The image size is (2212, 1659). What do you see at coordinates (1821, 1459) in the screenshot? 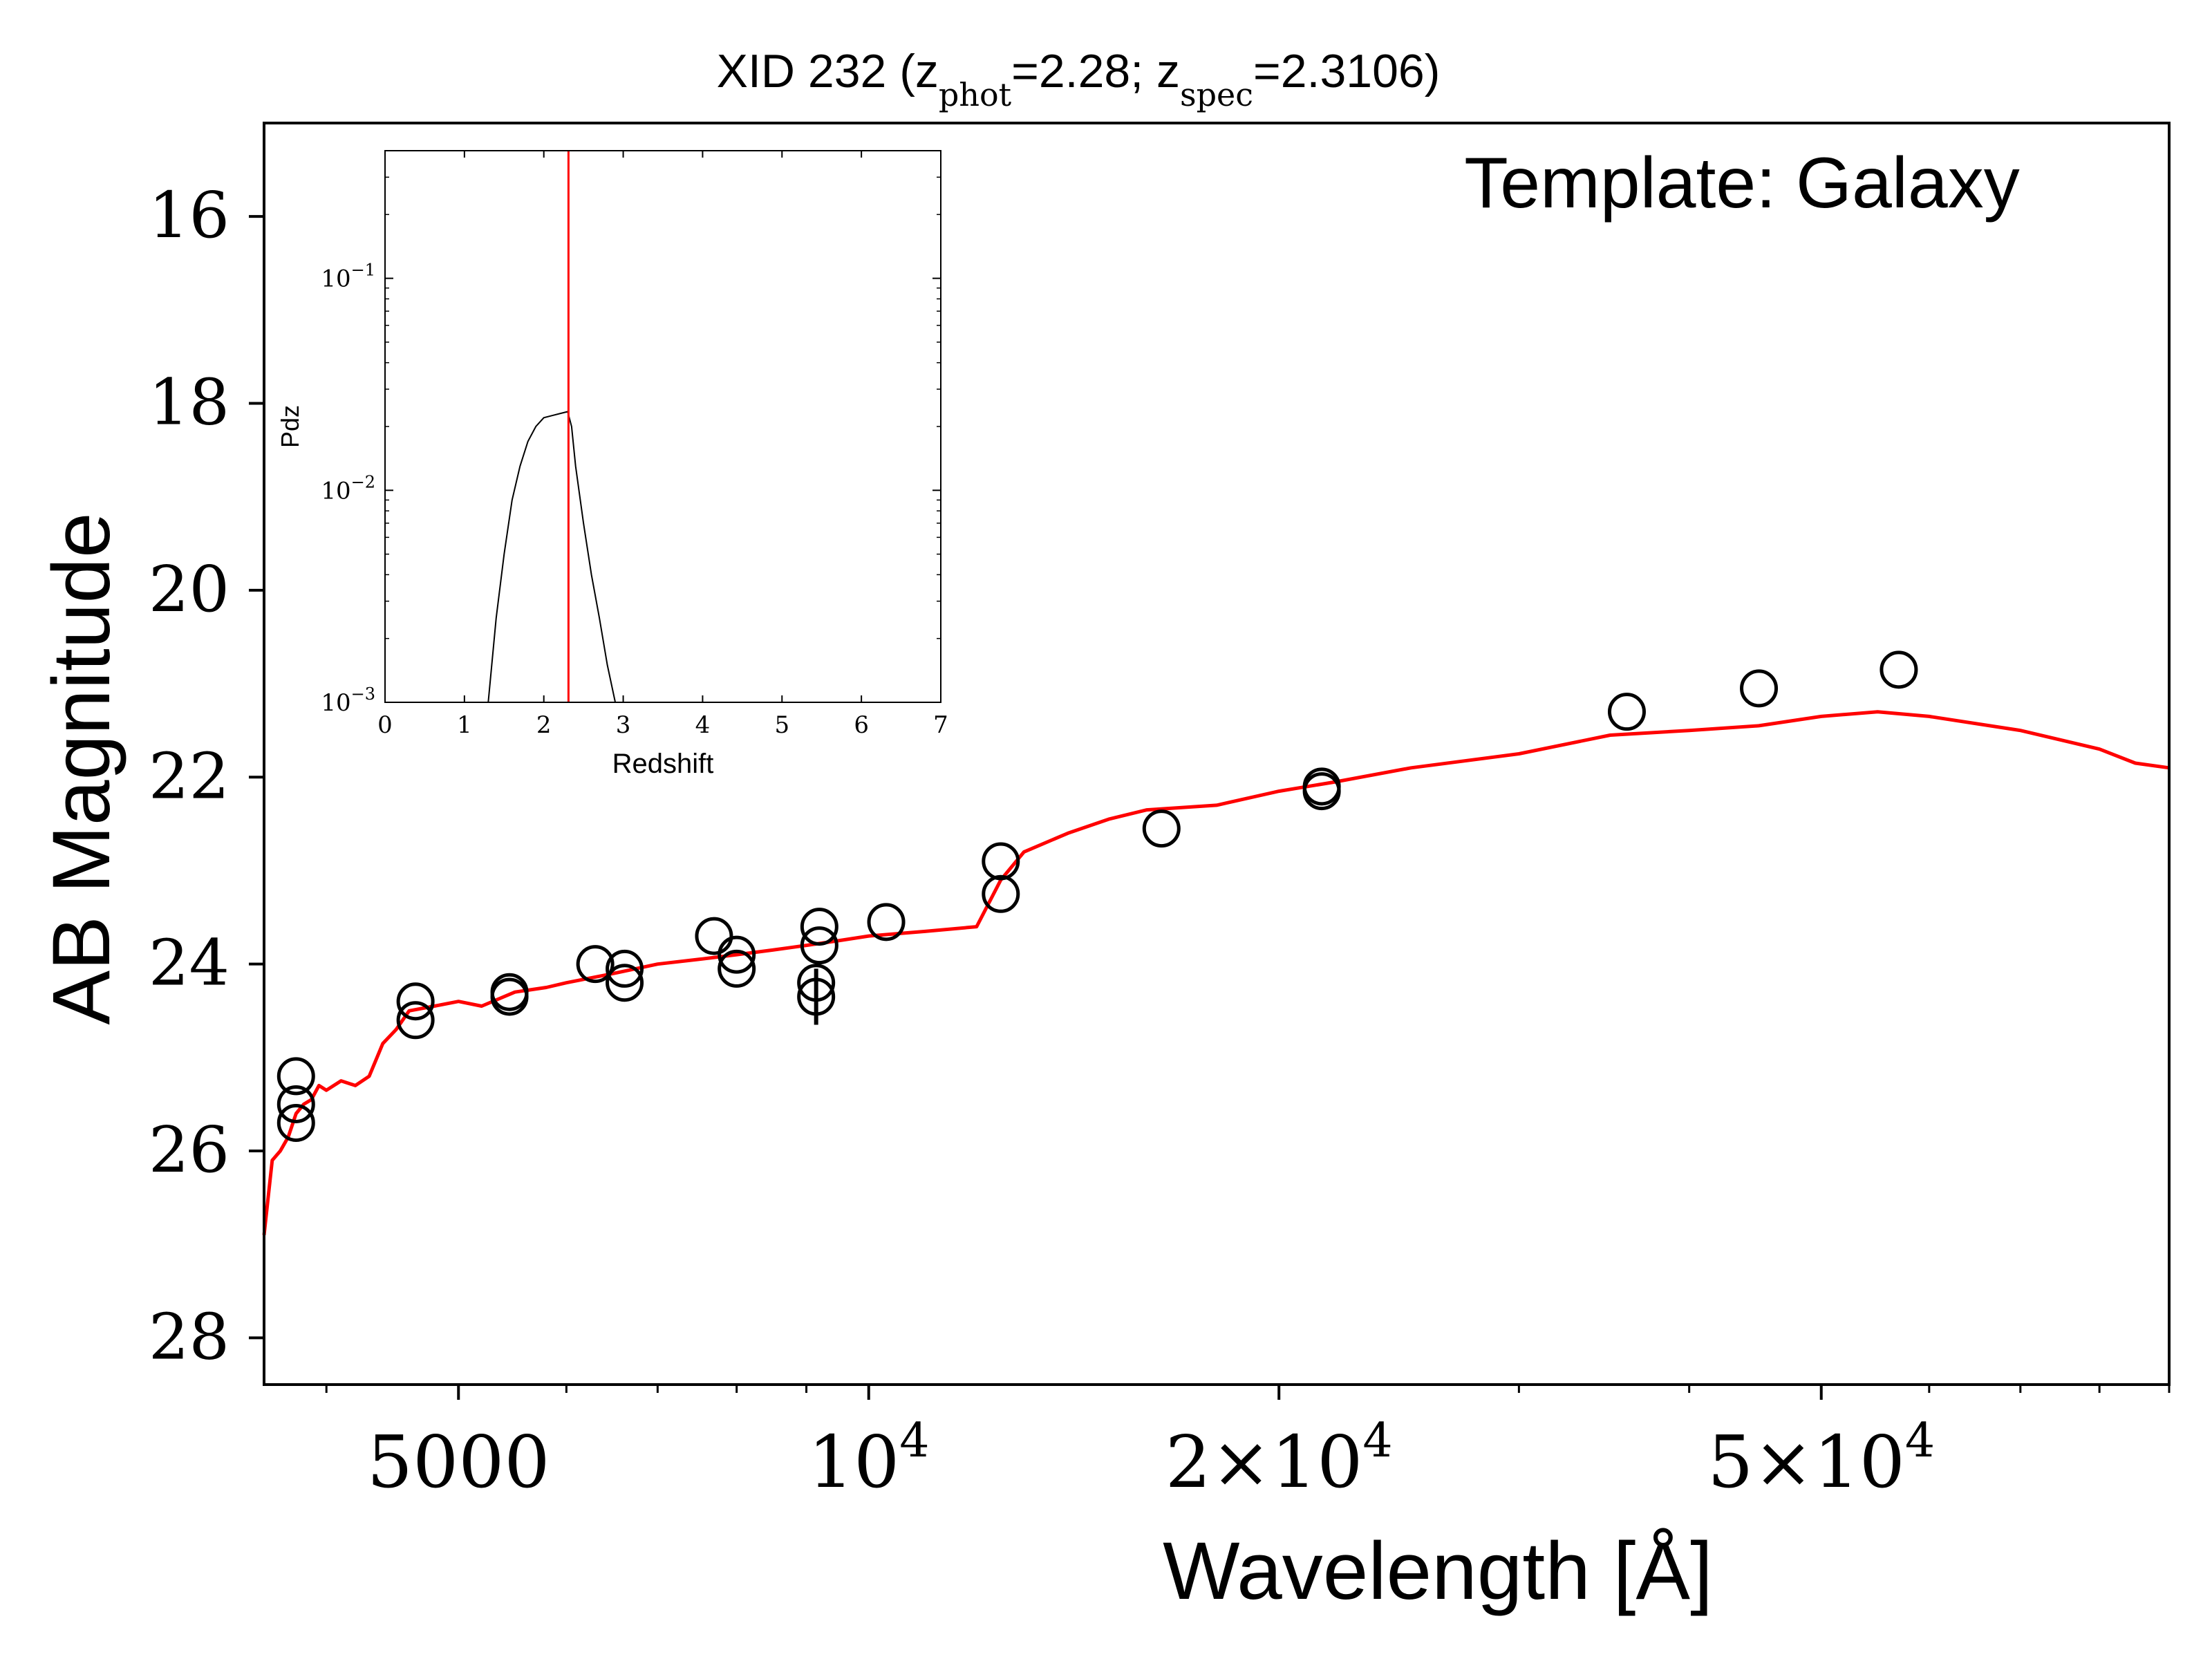
I see `x-tick-label: 5×104` at bounding box center [1821, 1459].